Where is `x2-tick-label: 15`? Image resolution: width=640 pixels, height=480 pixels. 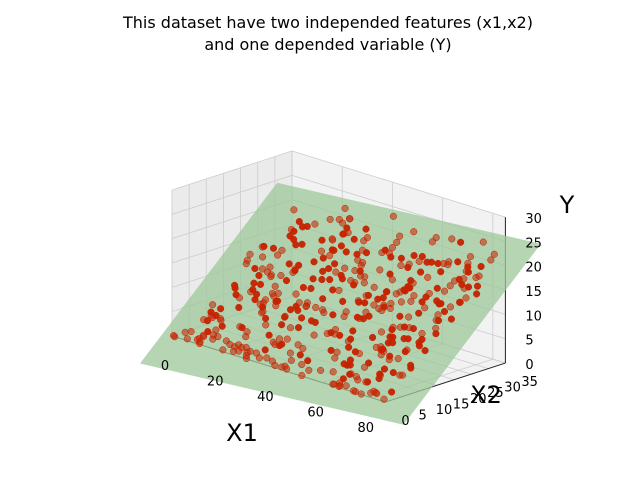
x2-tick-label: 15 is located at coordinates (461, 404).